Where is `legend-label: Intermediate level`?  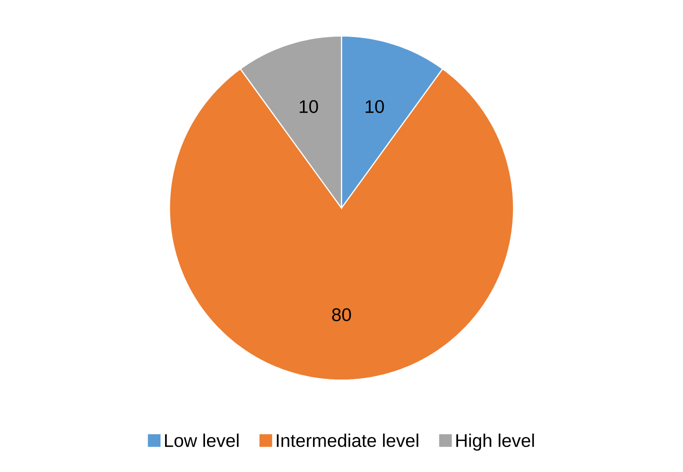 legend-label: Intermediate level is located at coordinates (347, 440).